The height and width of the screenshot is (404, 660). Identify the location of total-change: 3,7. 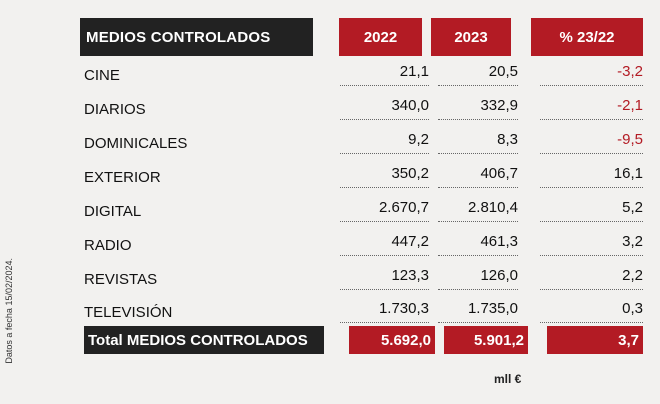
(595, 340).